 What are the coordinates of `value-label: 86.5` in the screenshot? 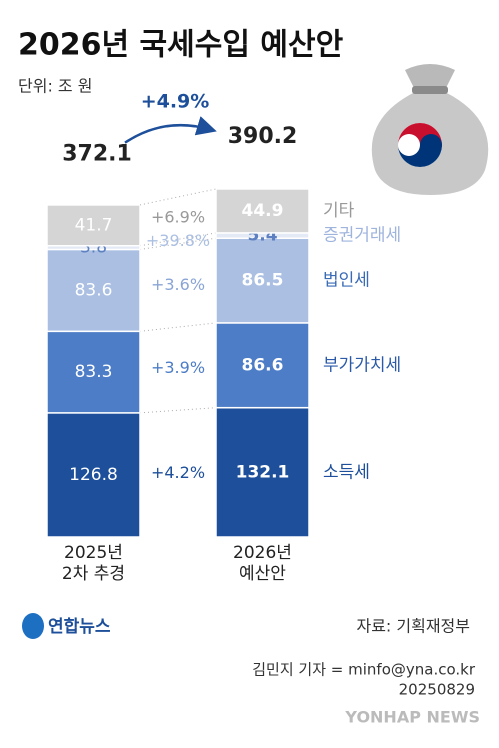 It's located at (263, 281).